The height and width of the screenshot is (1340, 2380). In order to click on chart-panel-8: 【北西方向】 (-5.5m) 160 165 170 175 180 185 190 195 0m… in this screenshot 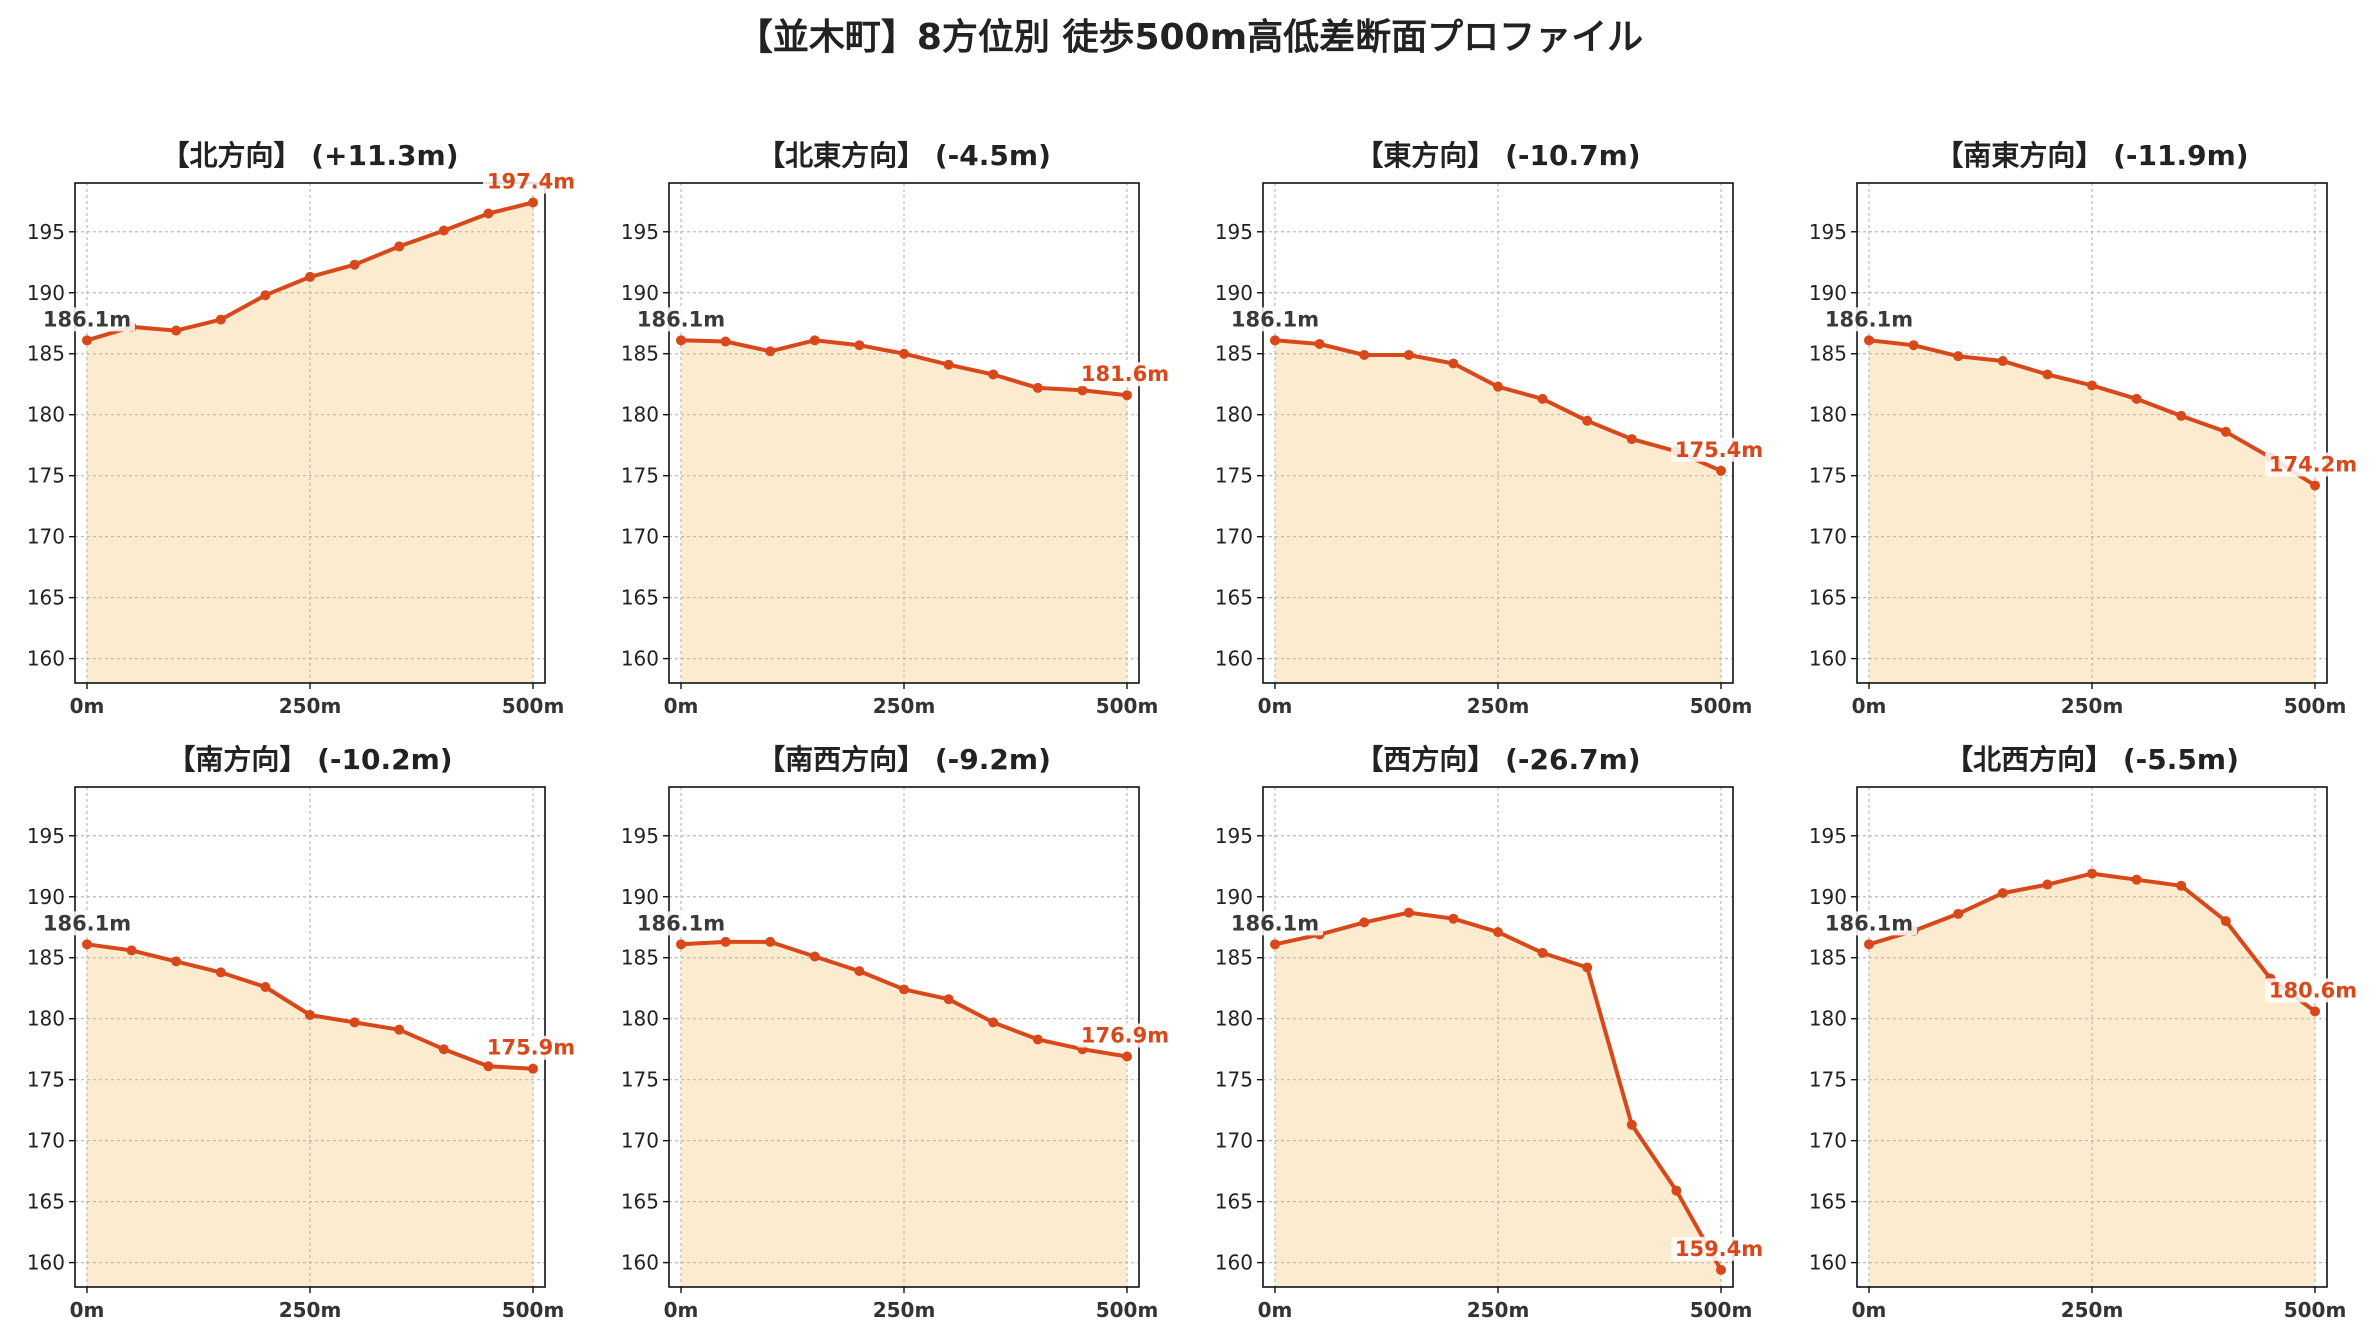, I will do `click(2085, 1032)`.